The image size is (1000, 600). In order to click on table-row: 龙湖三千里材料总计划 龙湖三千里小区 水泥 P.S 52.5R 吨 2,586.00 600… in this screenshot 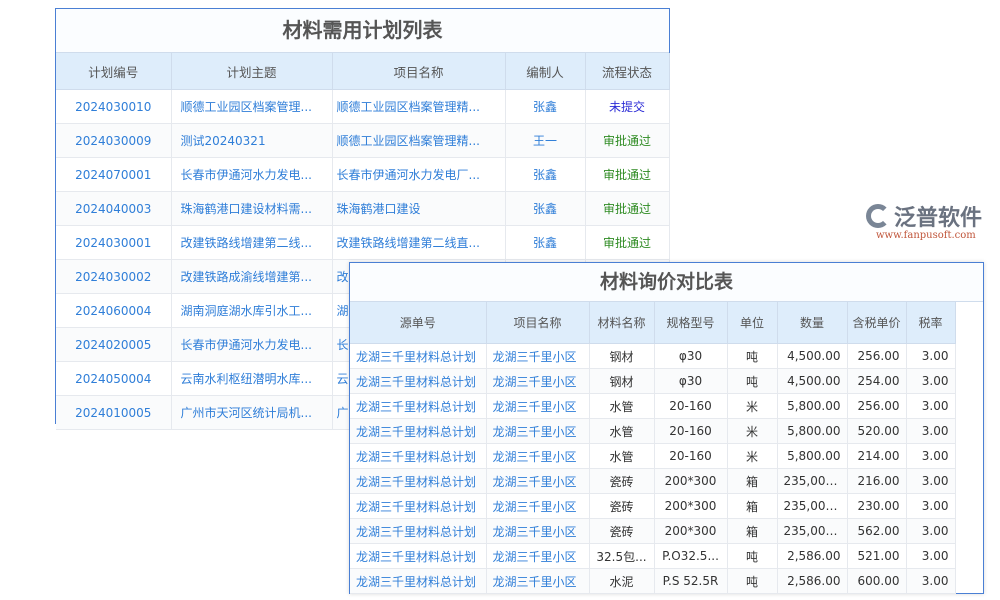, I will do `click(653, 581)`.